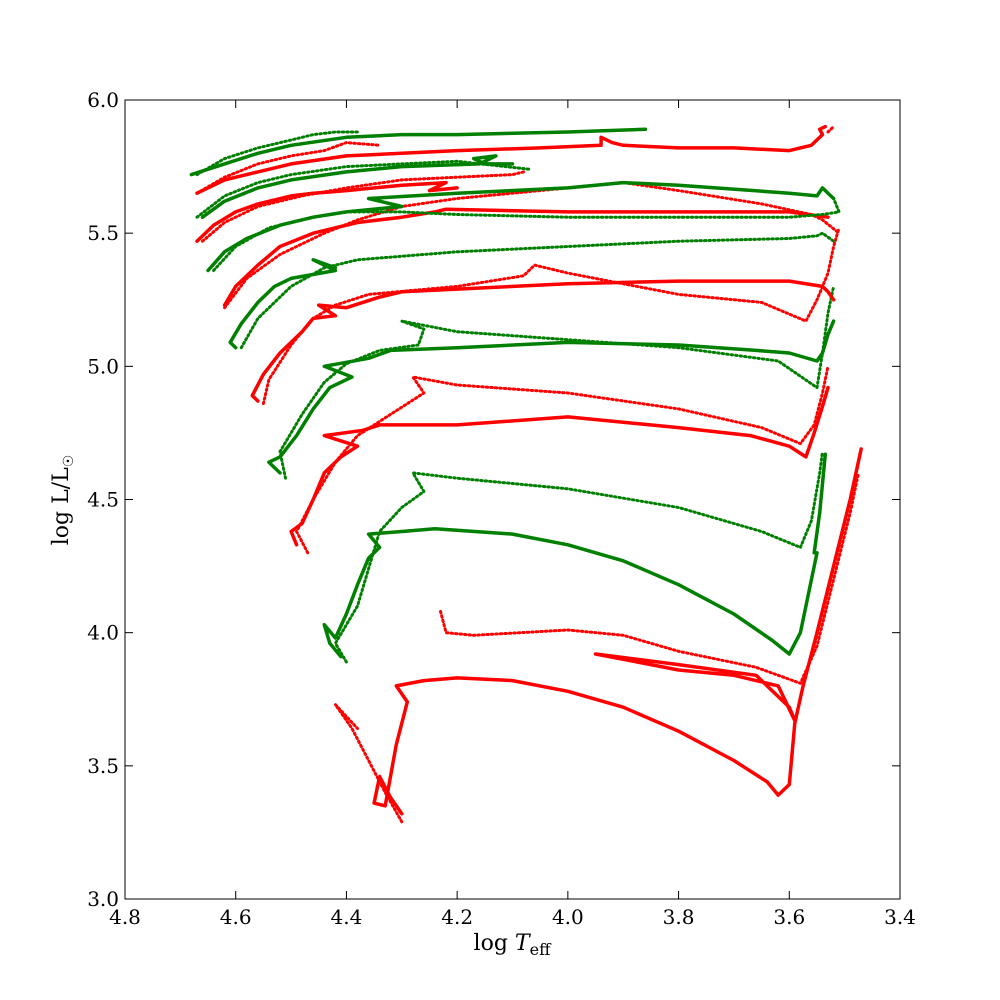 The image size is (1000, 1000). I want to click on y-tick-label: 5.0, so click(103, 366).